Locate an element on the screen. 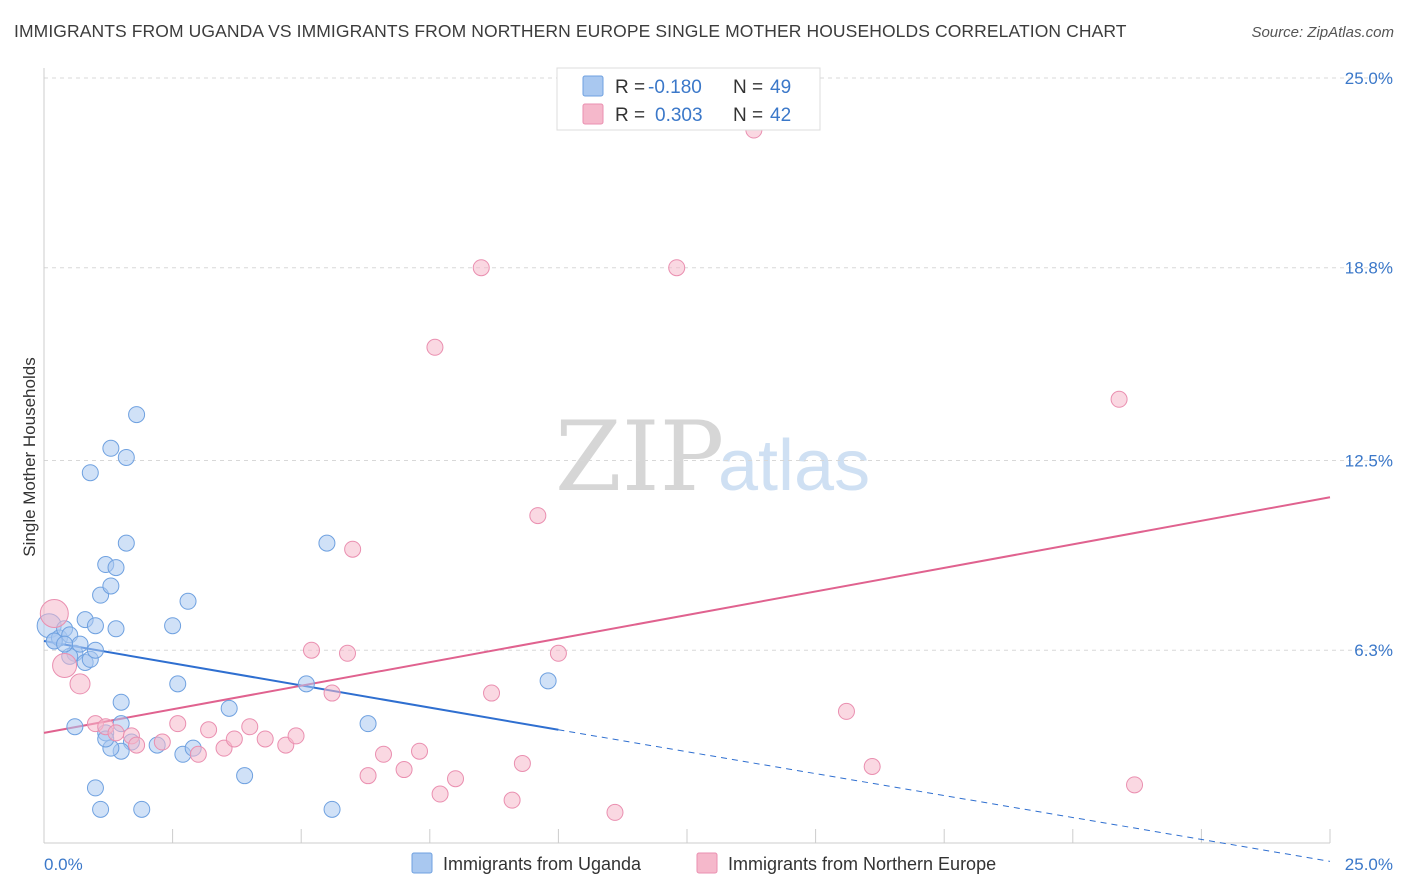  bottom-legend-label-northern-europe: Immigrants from Northern Europe is located at coordinates (862, 864).